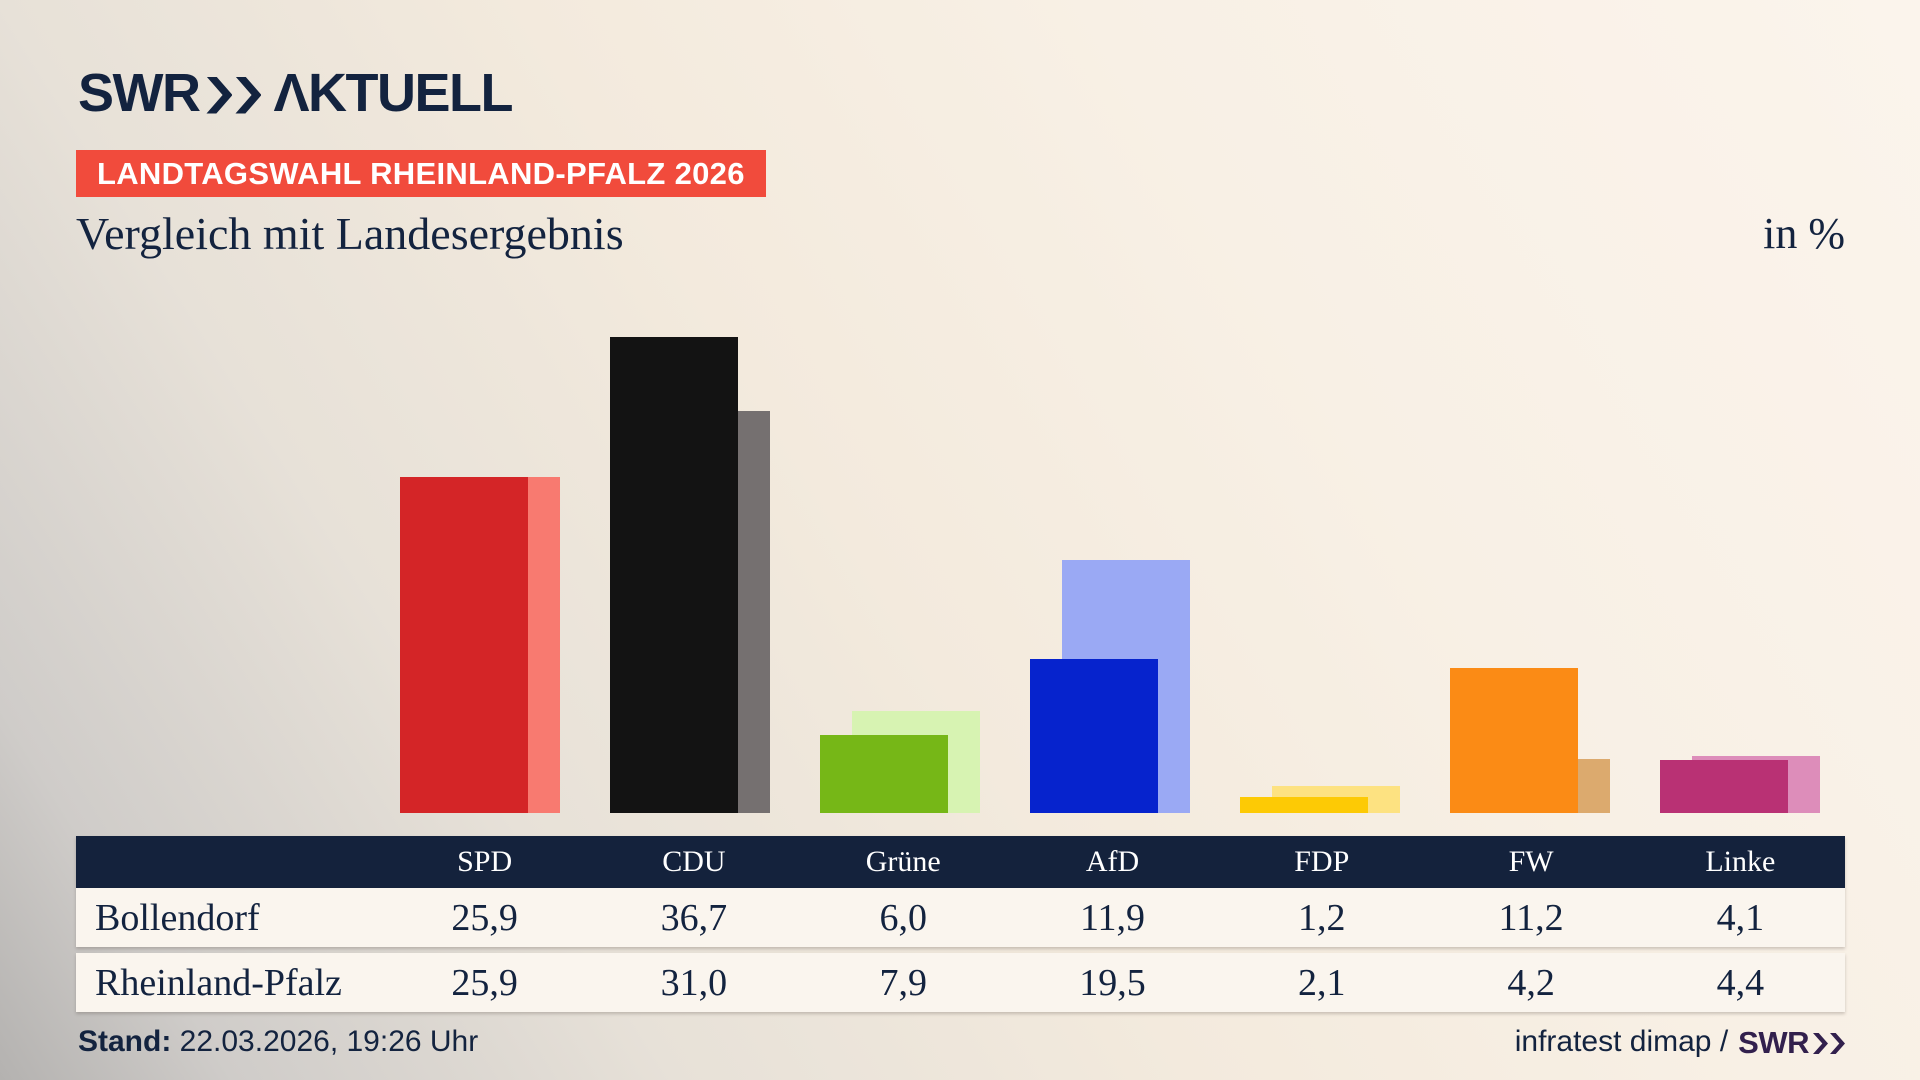  I want to click on unit-label: in %, so click(1804, 233).